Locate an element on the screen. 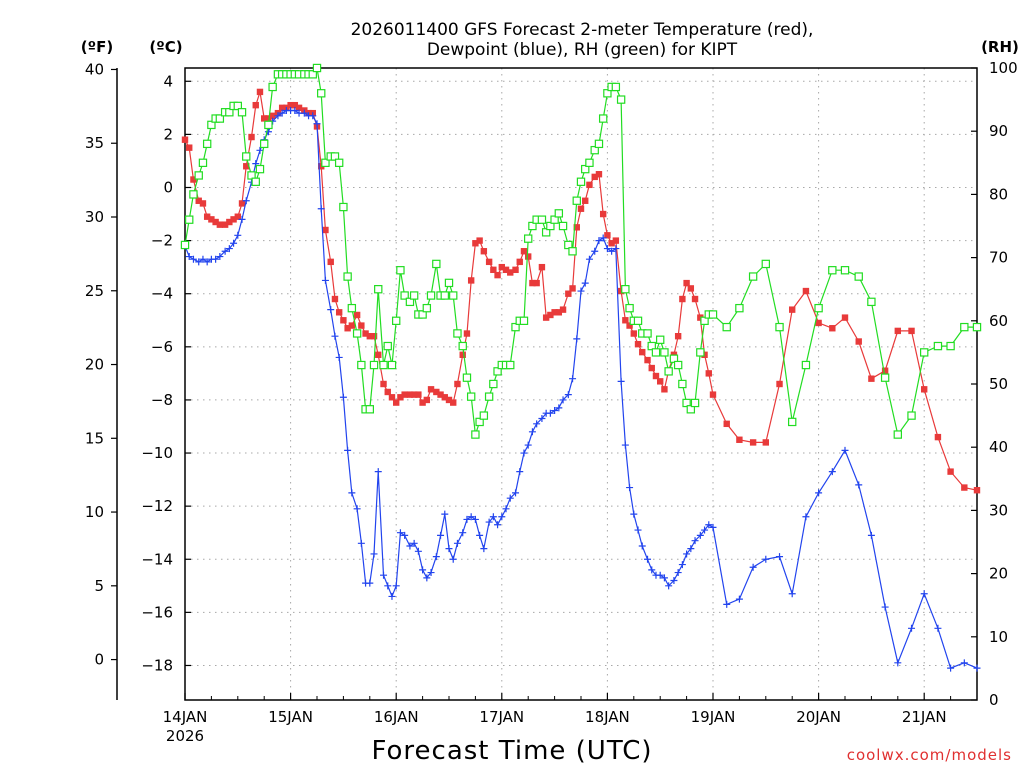  fahrenheit-tick-label: 20 is located at coordinates (94, 365).